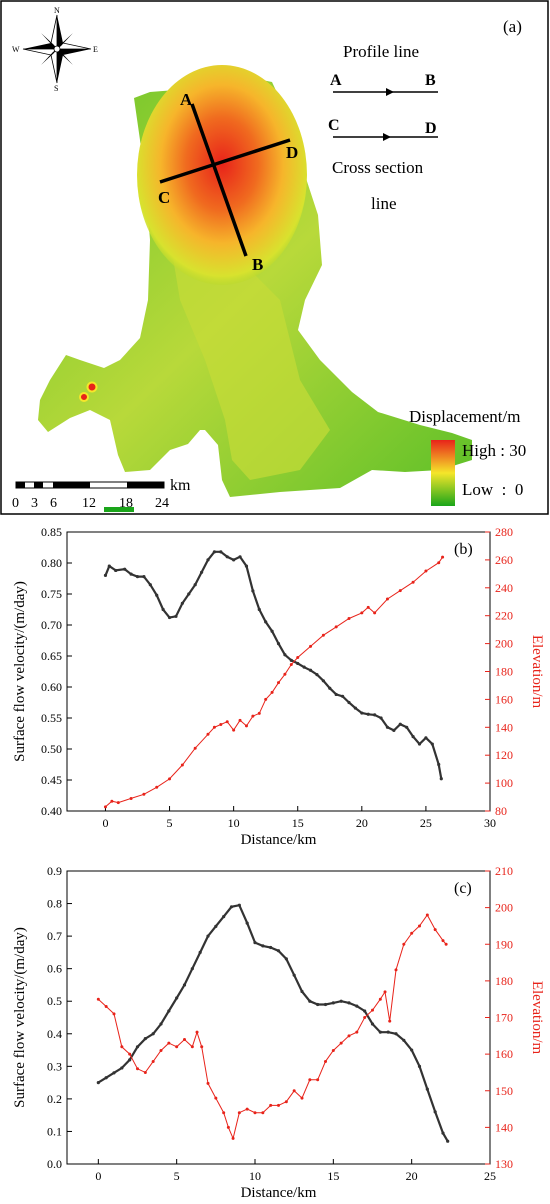 The width and height of the screenshot is (550, 1204). Describe the element at coordinates (504, 532) in the screenshot. I see `y-right-tick-label: 280` at that location.